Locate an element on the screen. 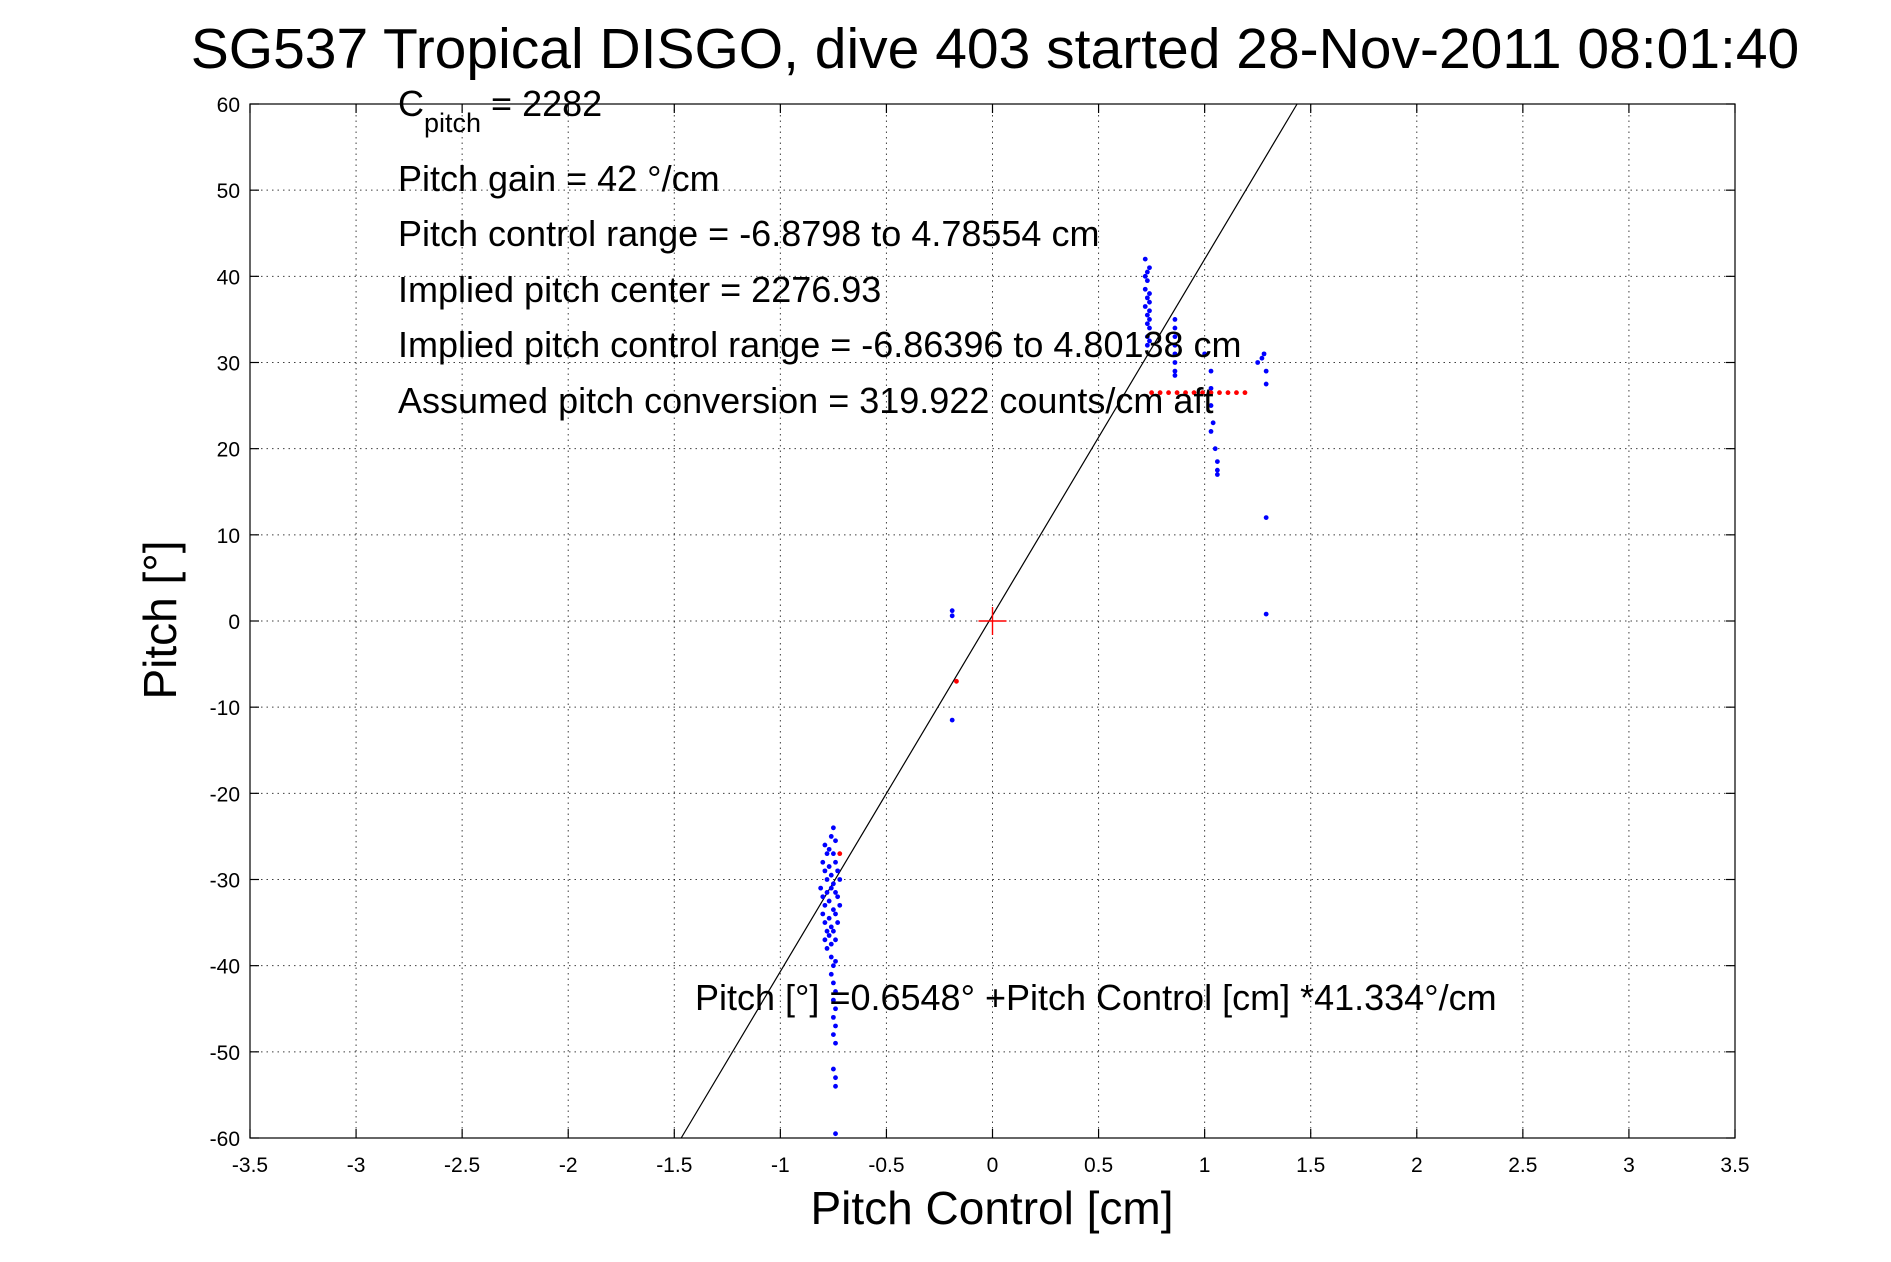 The image size is (1891, 1262). x-tick-label: -1 is located at coordinates (780, 1165).